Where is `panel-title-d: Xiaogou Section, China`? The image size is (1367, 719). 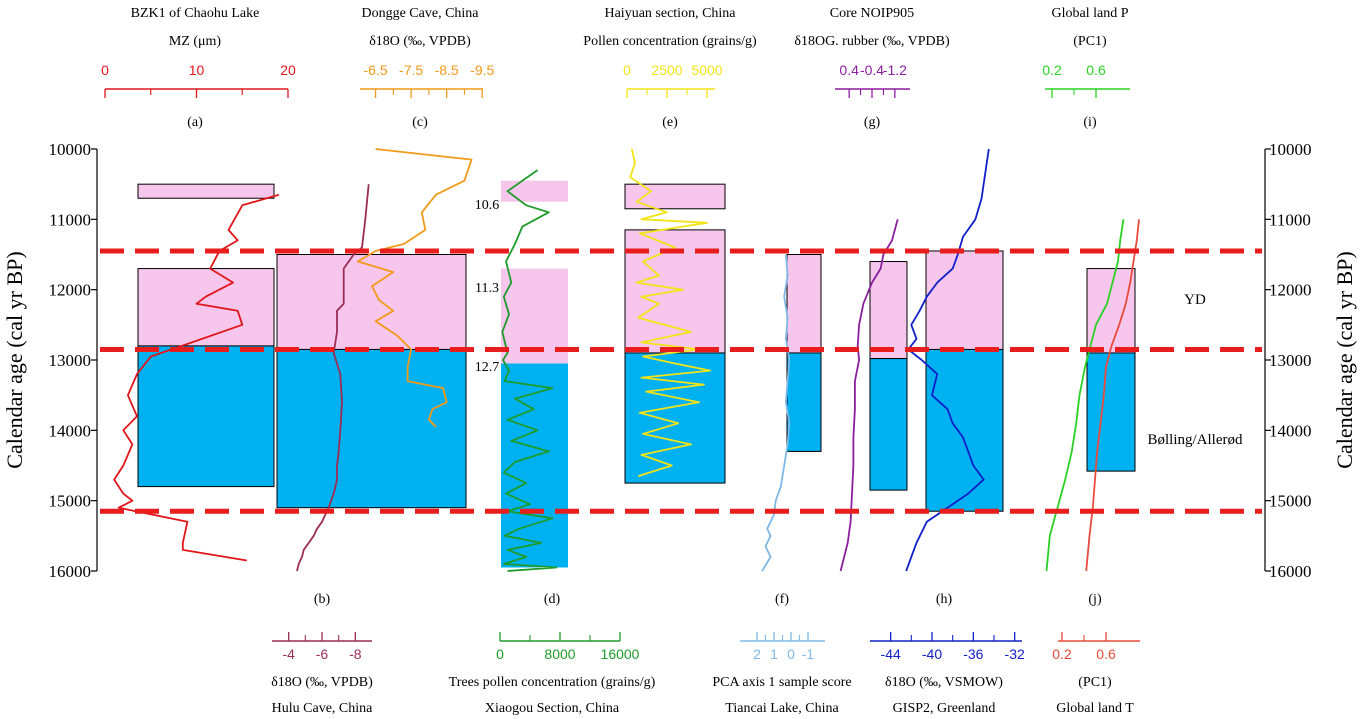 panel-title-d: Xiaogou Section, China is located at coordinates (552, 708).